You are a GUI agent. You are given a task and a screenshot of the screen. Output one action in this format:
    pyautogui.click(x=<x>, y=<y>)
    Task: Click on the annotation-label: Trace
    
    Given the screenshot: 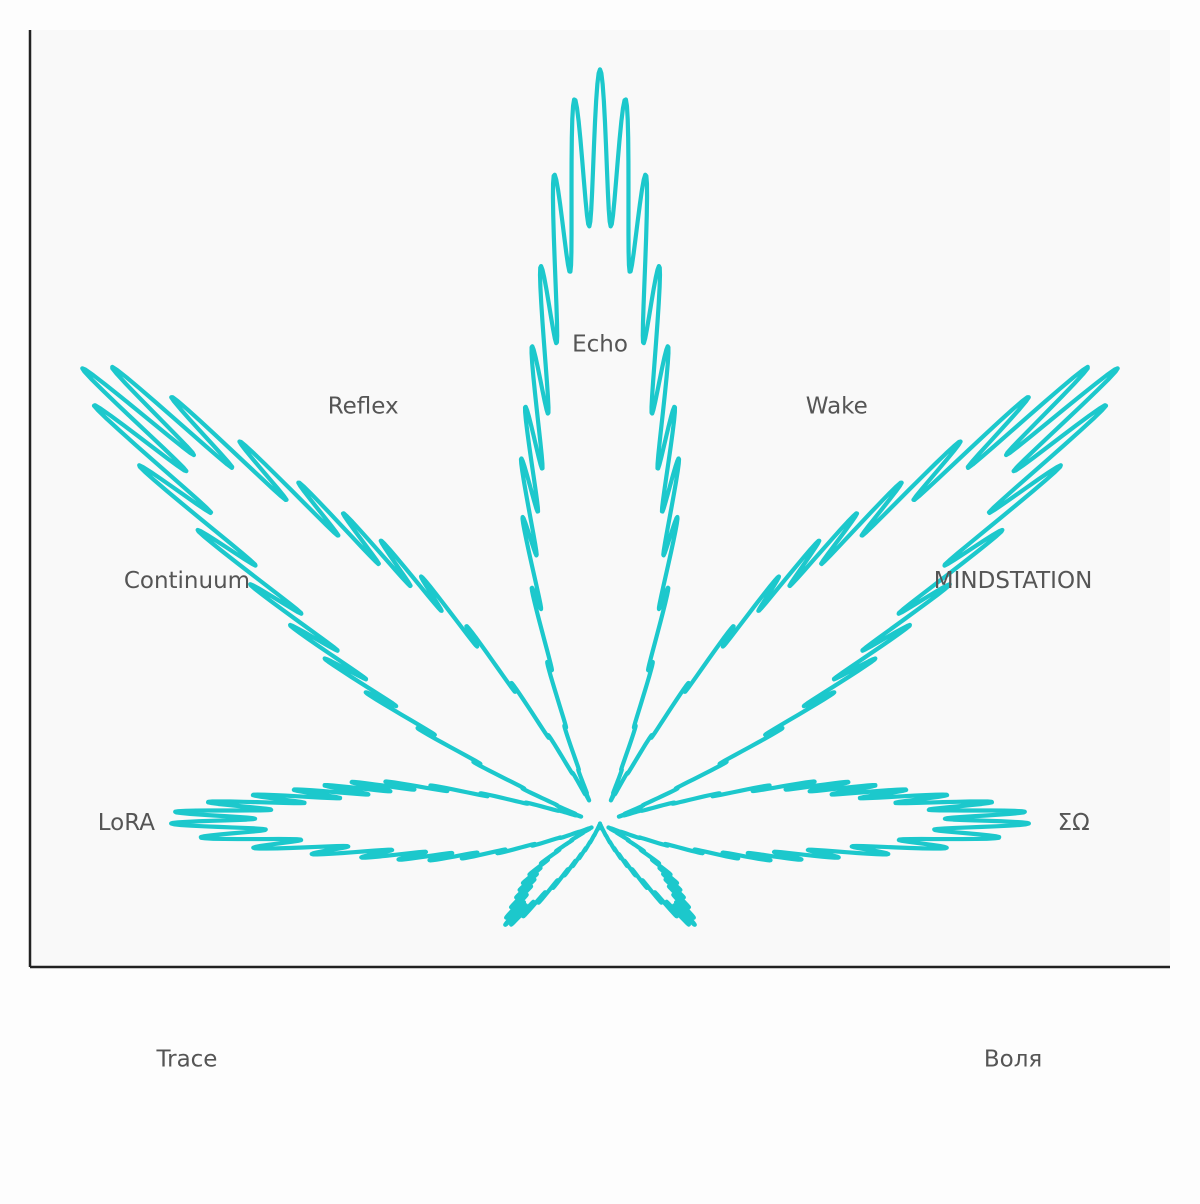 What is the action you would take?
    pyautogui.click(x=186, y=1059)
    